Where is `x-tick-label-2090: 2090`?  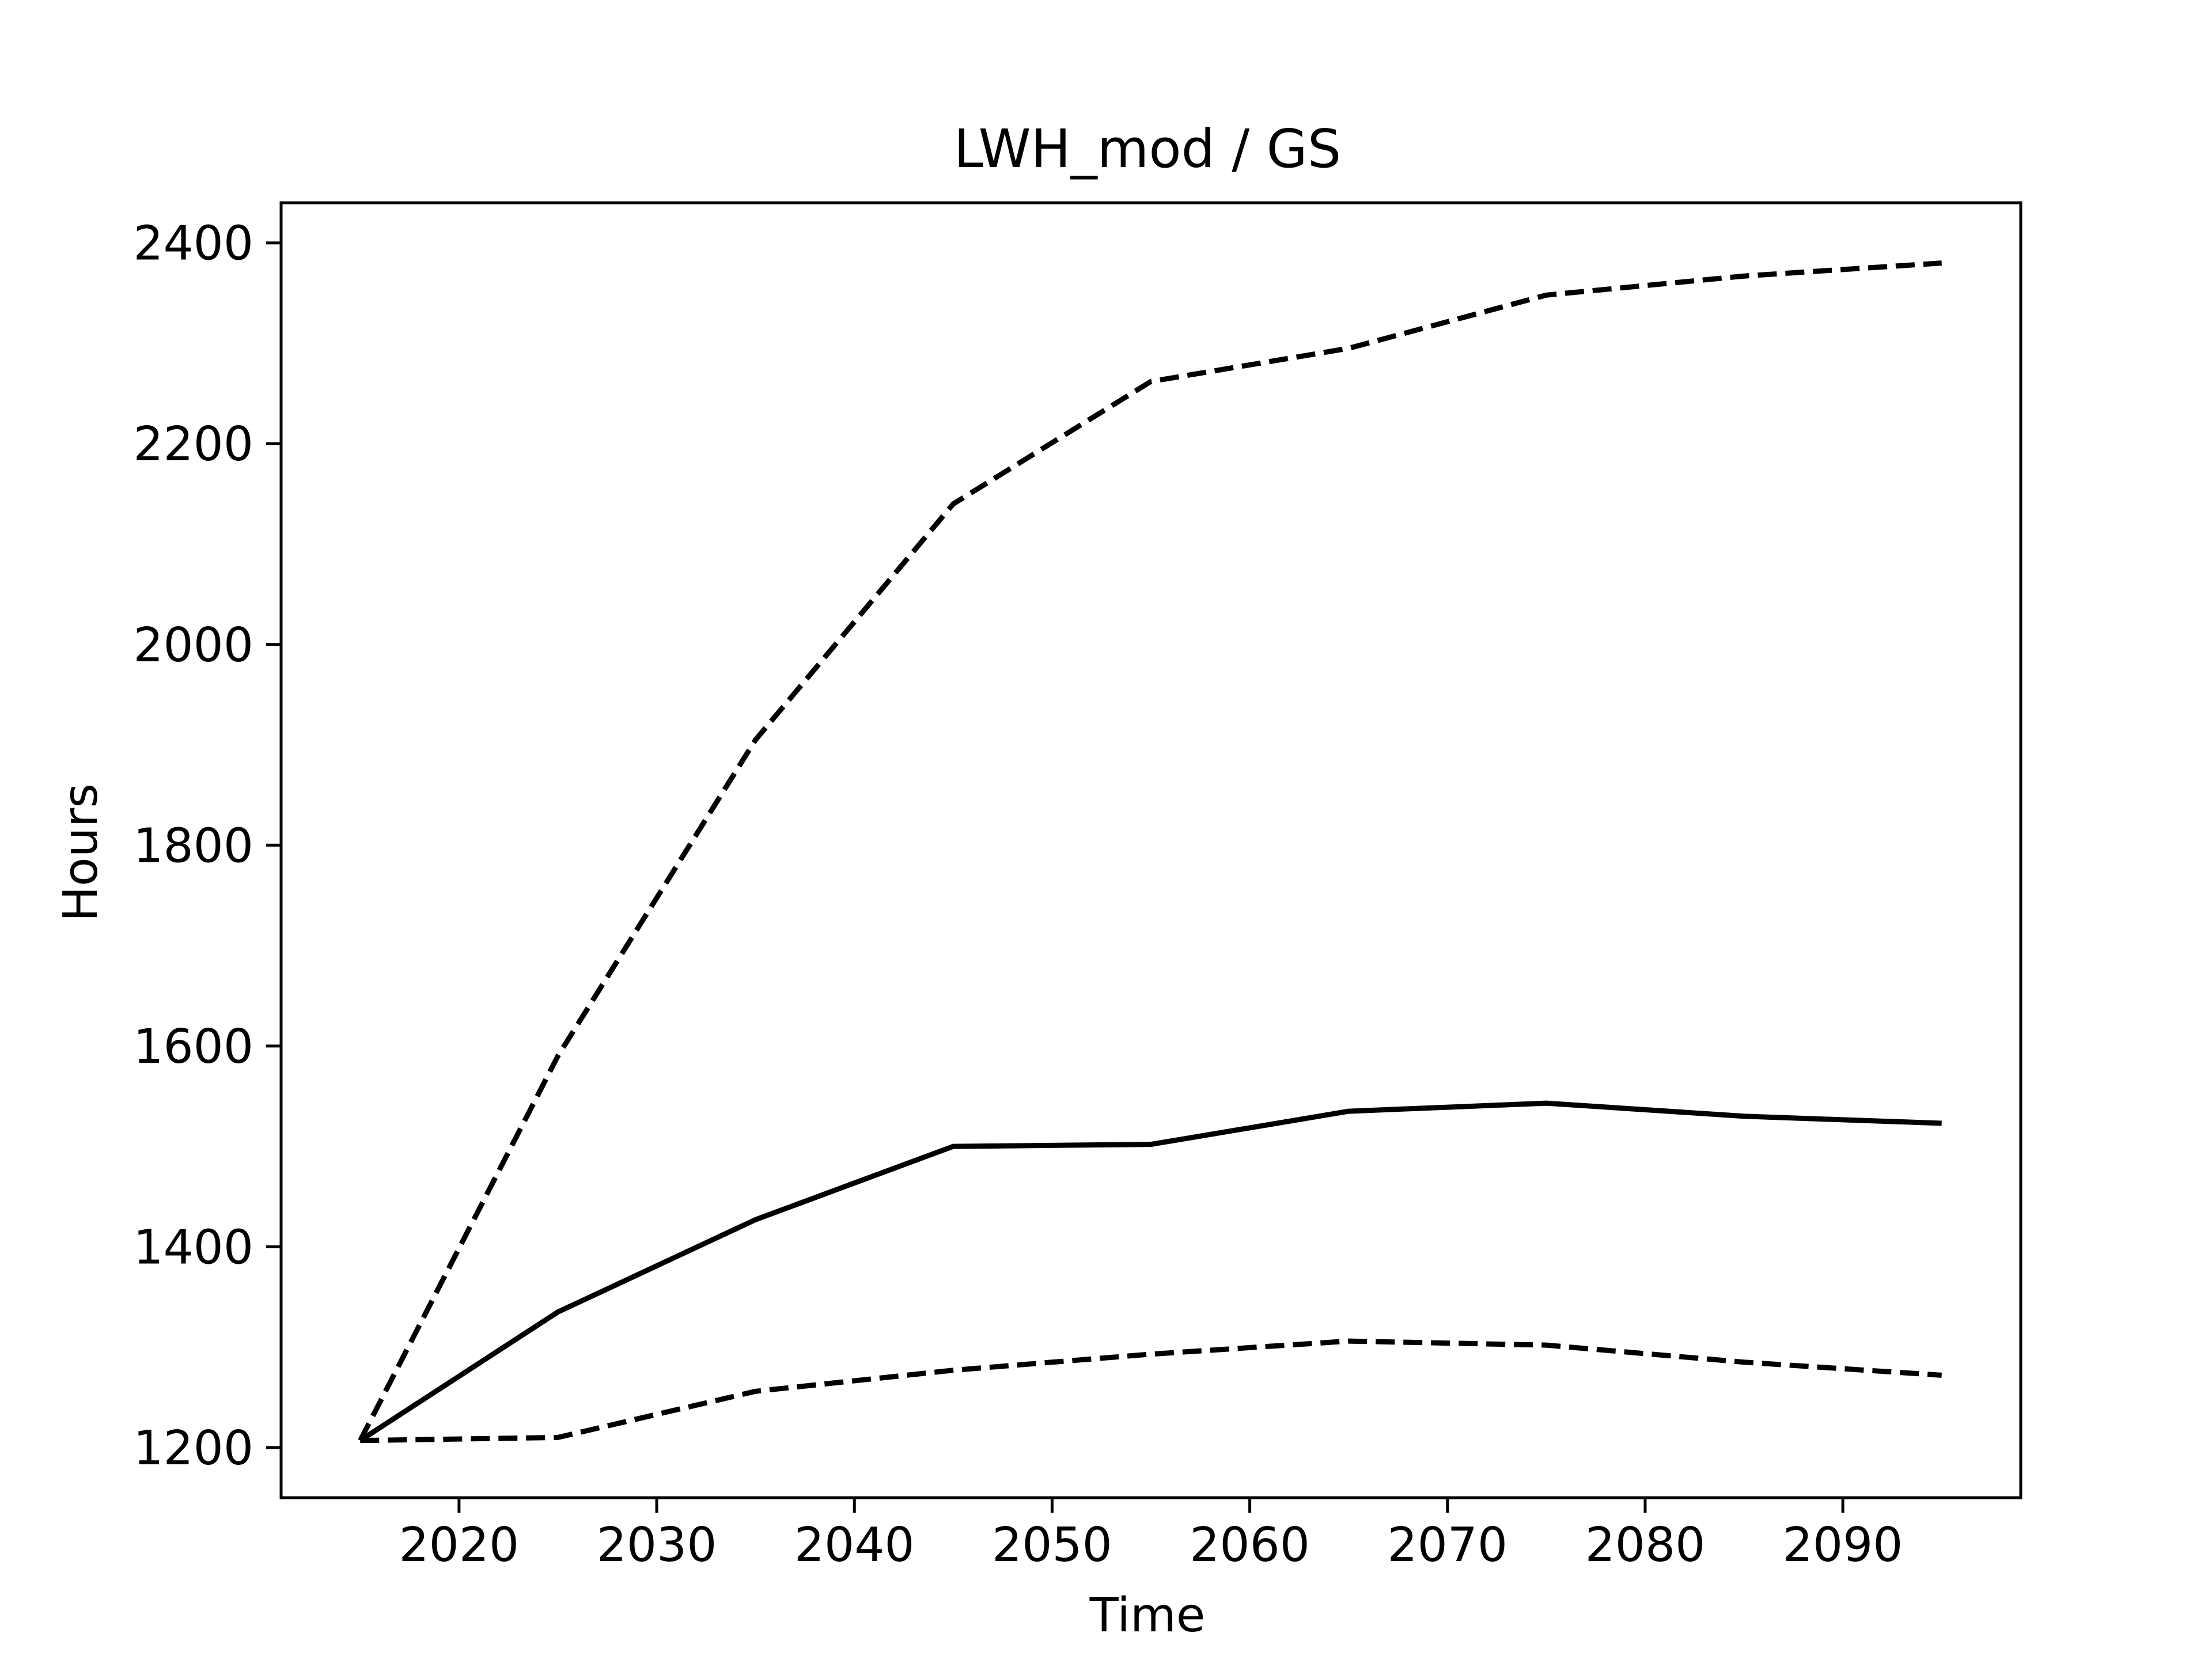
x-tick-label-2090: 2090 is located at coordinates (1843, 1545).